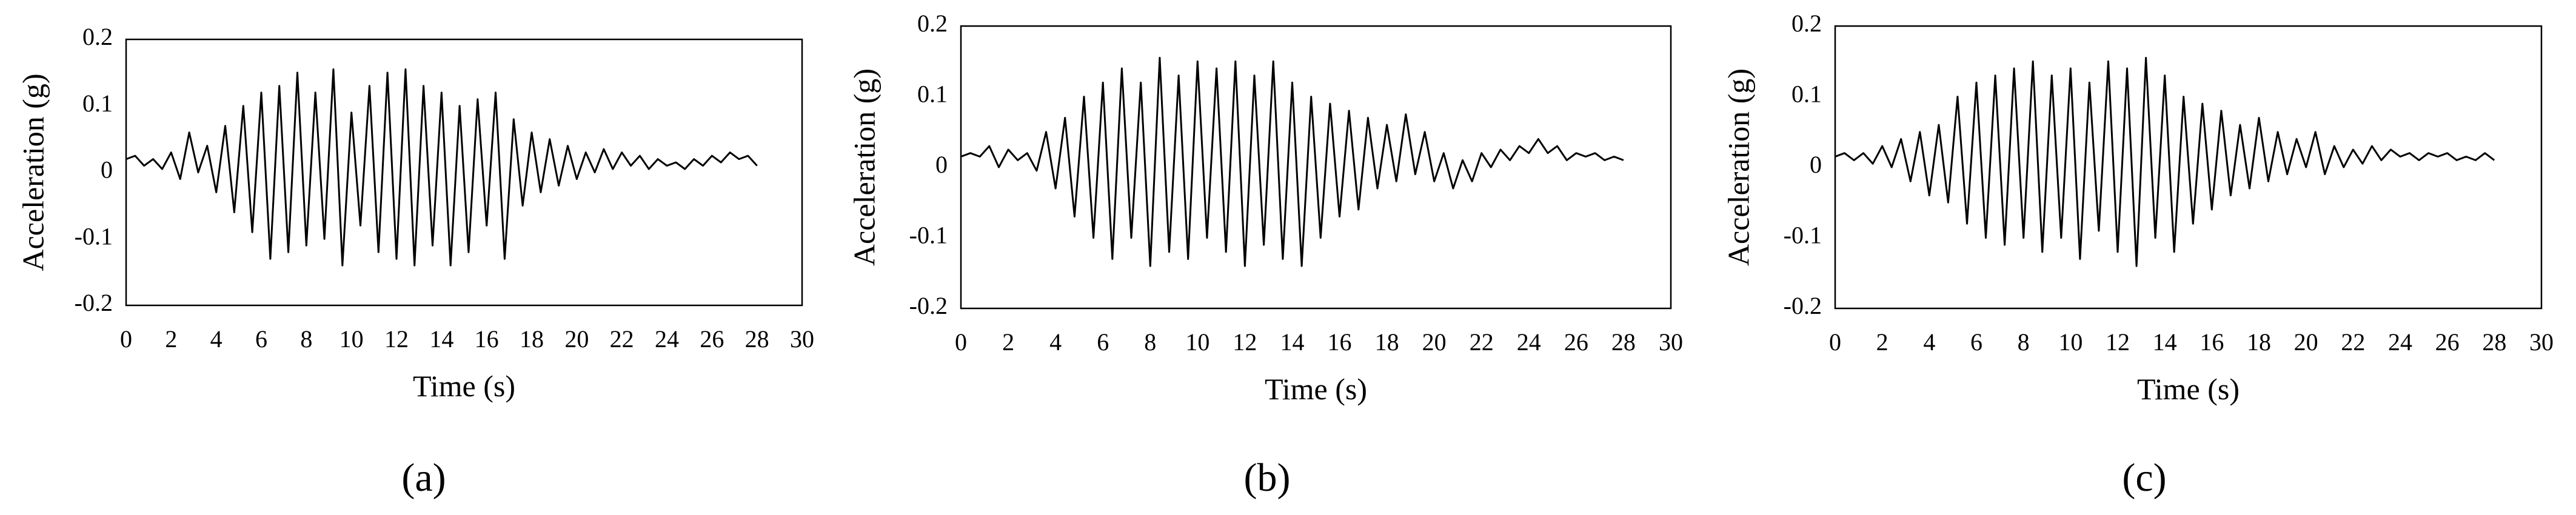 The image size is (2576, 515). What do you see at coordinates (2144, 478) in the screenshot?
I see `panel-caption: (c)` at bounding box center [2144, 478].